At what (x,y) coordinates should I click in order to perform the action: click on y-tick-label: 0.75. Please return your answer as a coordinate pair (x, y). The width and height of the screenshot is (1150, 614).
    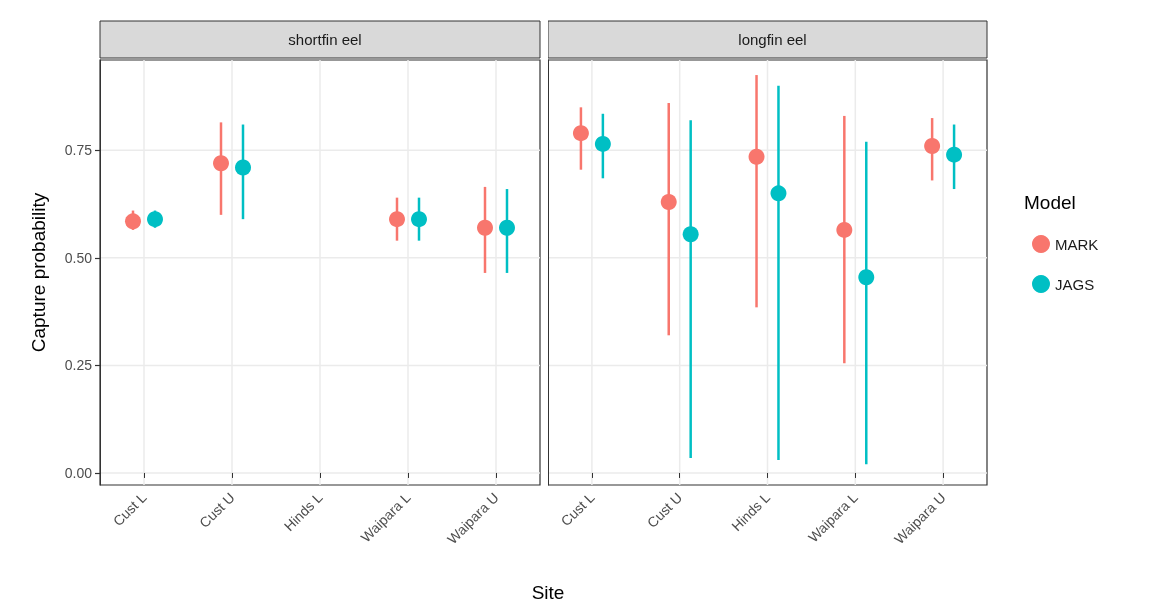
    Looking at the image, I should click on (78, 150).